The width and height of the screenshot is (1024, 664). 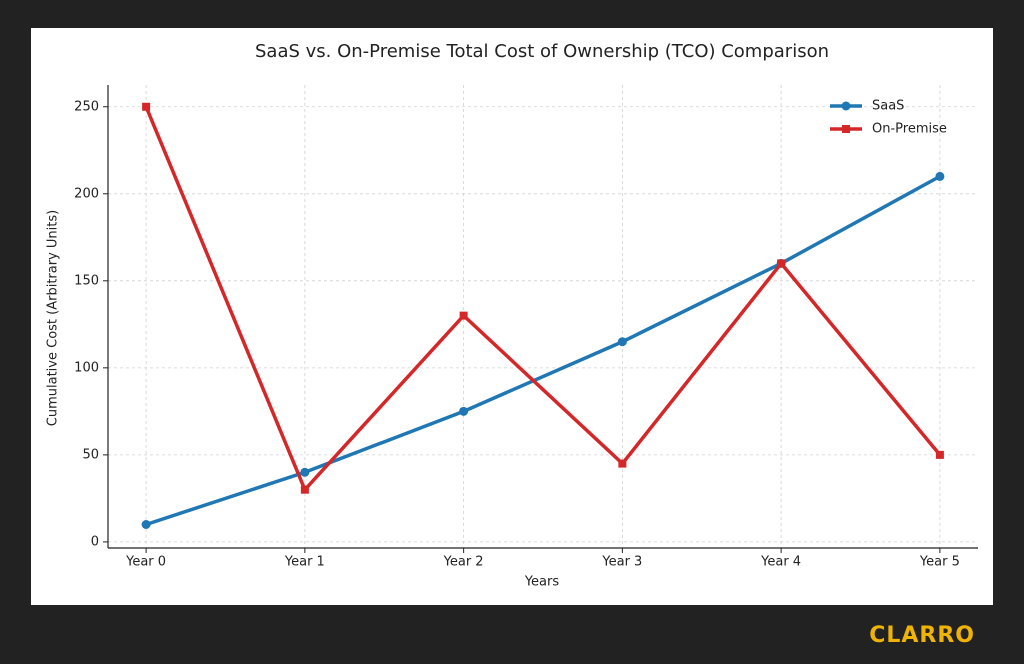 I want to click on y-tick-label: 200, so click(x=86, y=193).